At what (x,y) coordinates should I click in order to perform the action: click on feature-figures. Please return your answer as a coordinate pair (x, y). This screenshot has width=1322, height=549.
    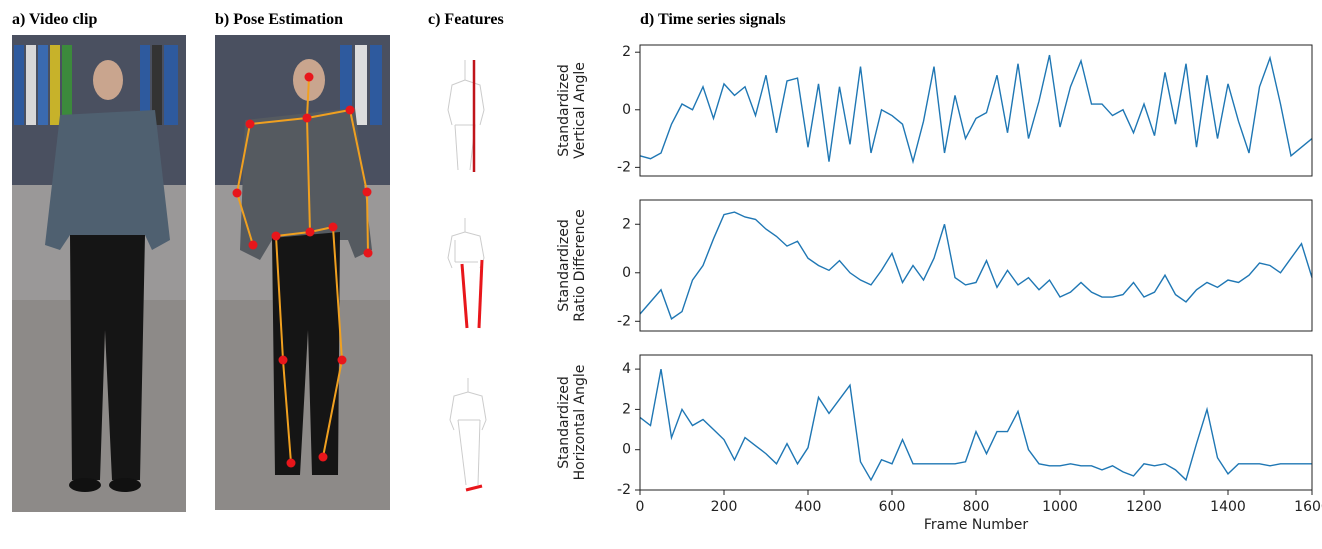
    Looking at the image, I should click on (467, 276).